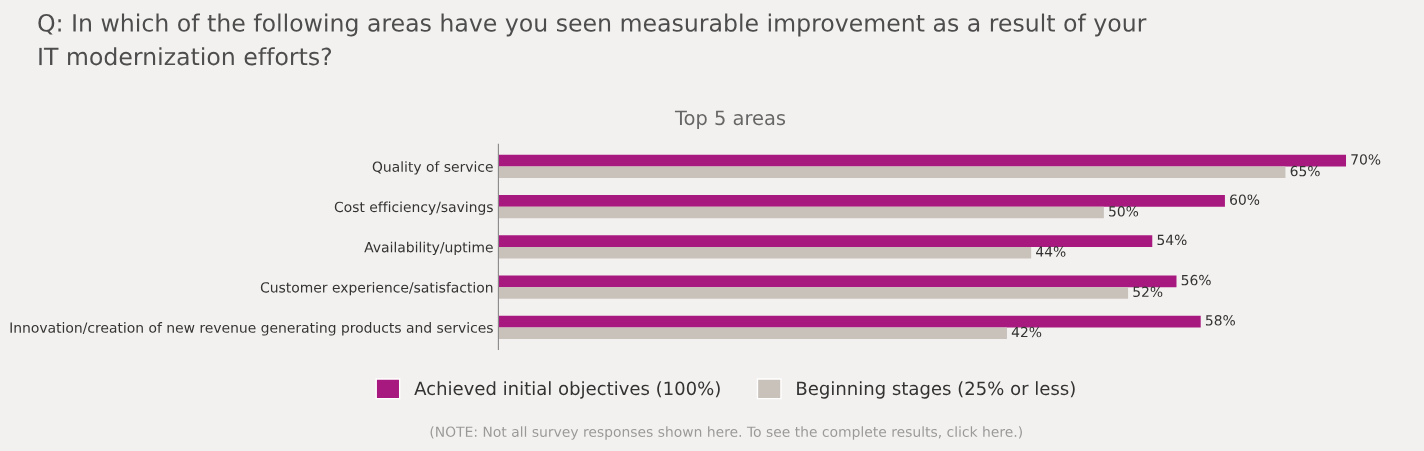 The height and width of the screenshot is (451, 1424). Describe the element at coordinates (1366, 159) in the screenshot. I see `data-label: 70%` at that location.